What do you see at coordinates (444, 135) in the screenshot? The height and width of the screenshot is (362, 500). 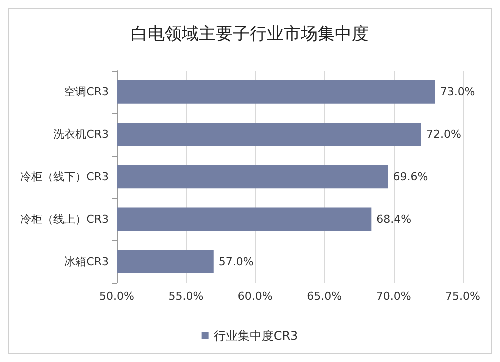 I see `text: 72.0%` at bounding box center [444, 135].